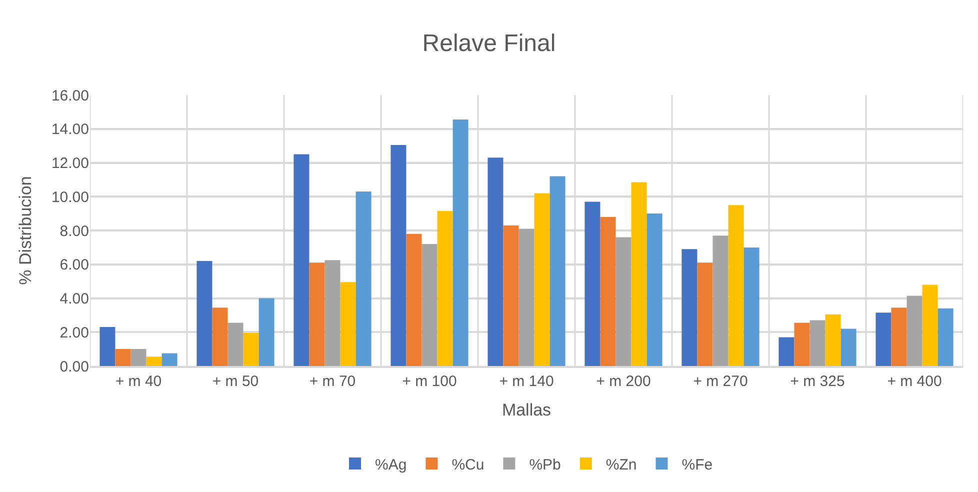  Describe the element at coordinates (70, 129) in the screenshot. I see `y-tick-label: 14.00` at that location.